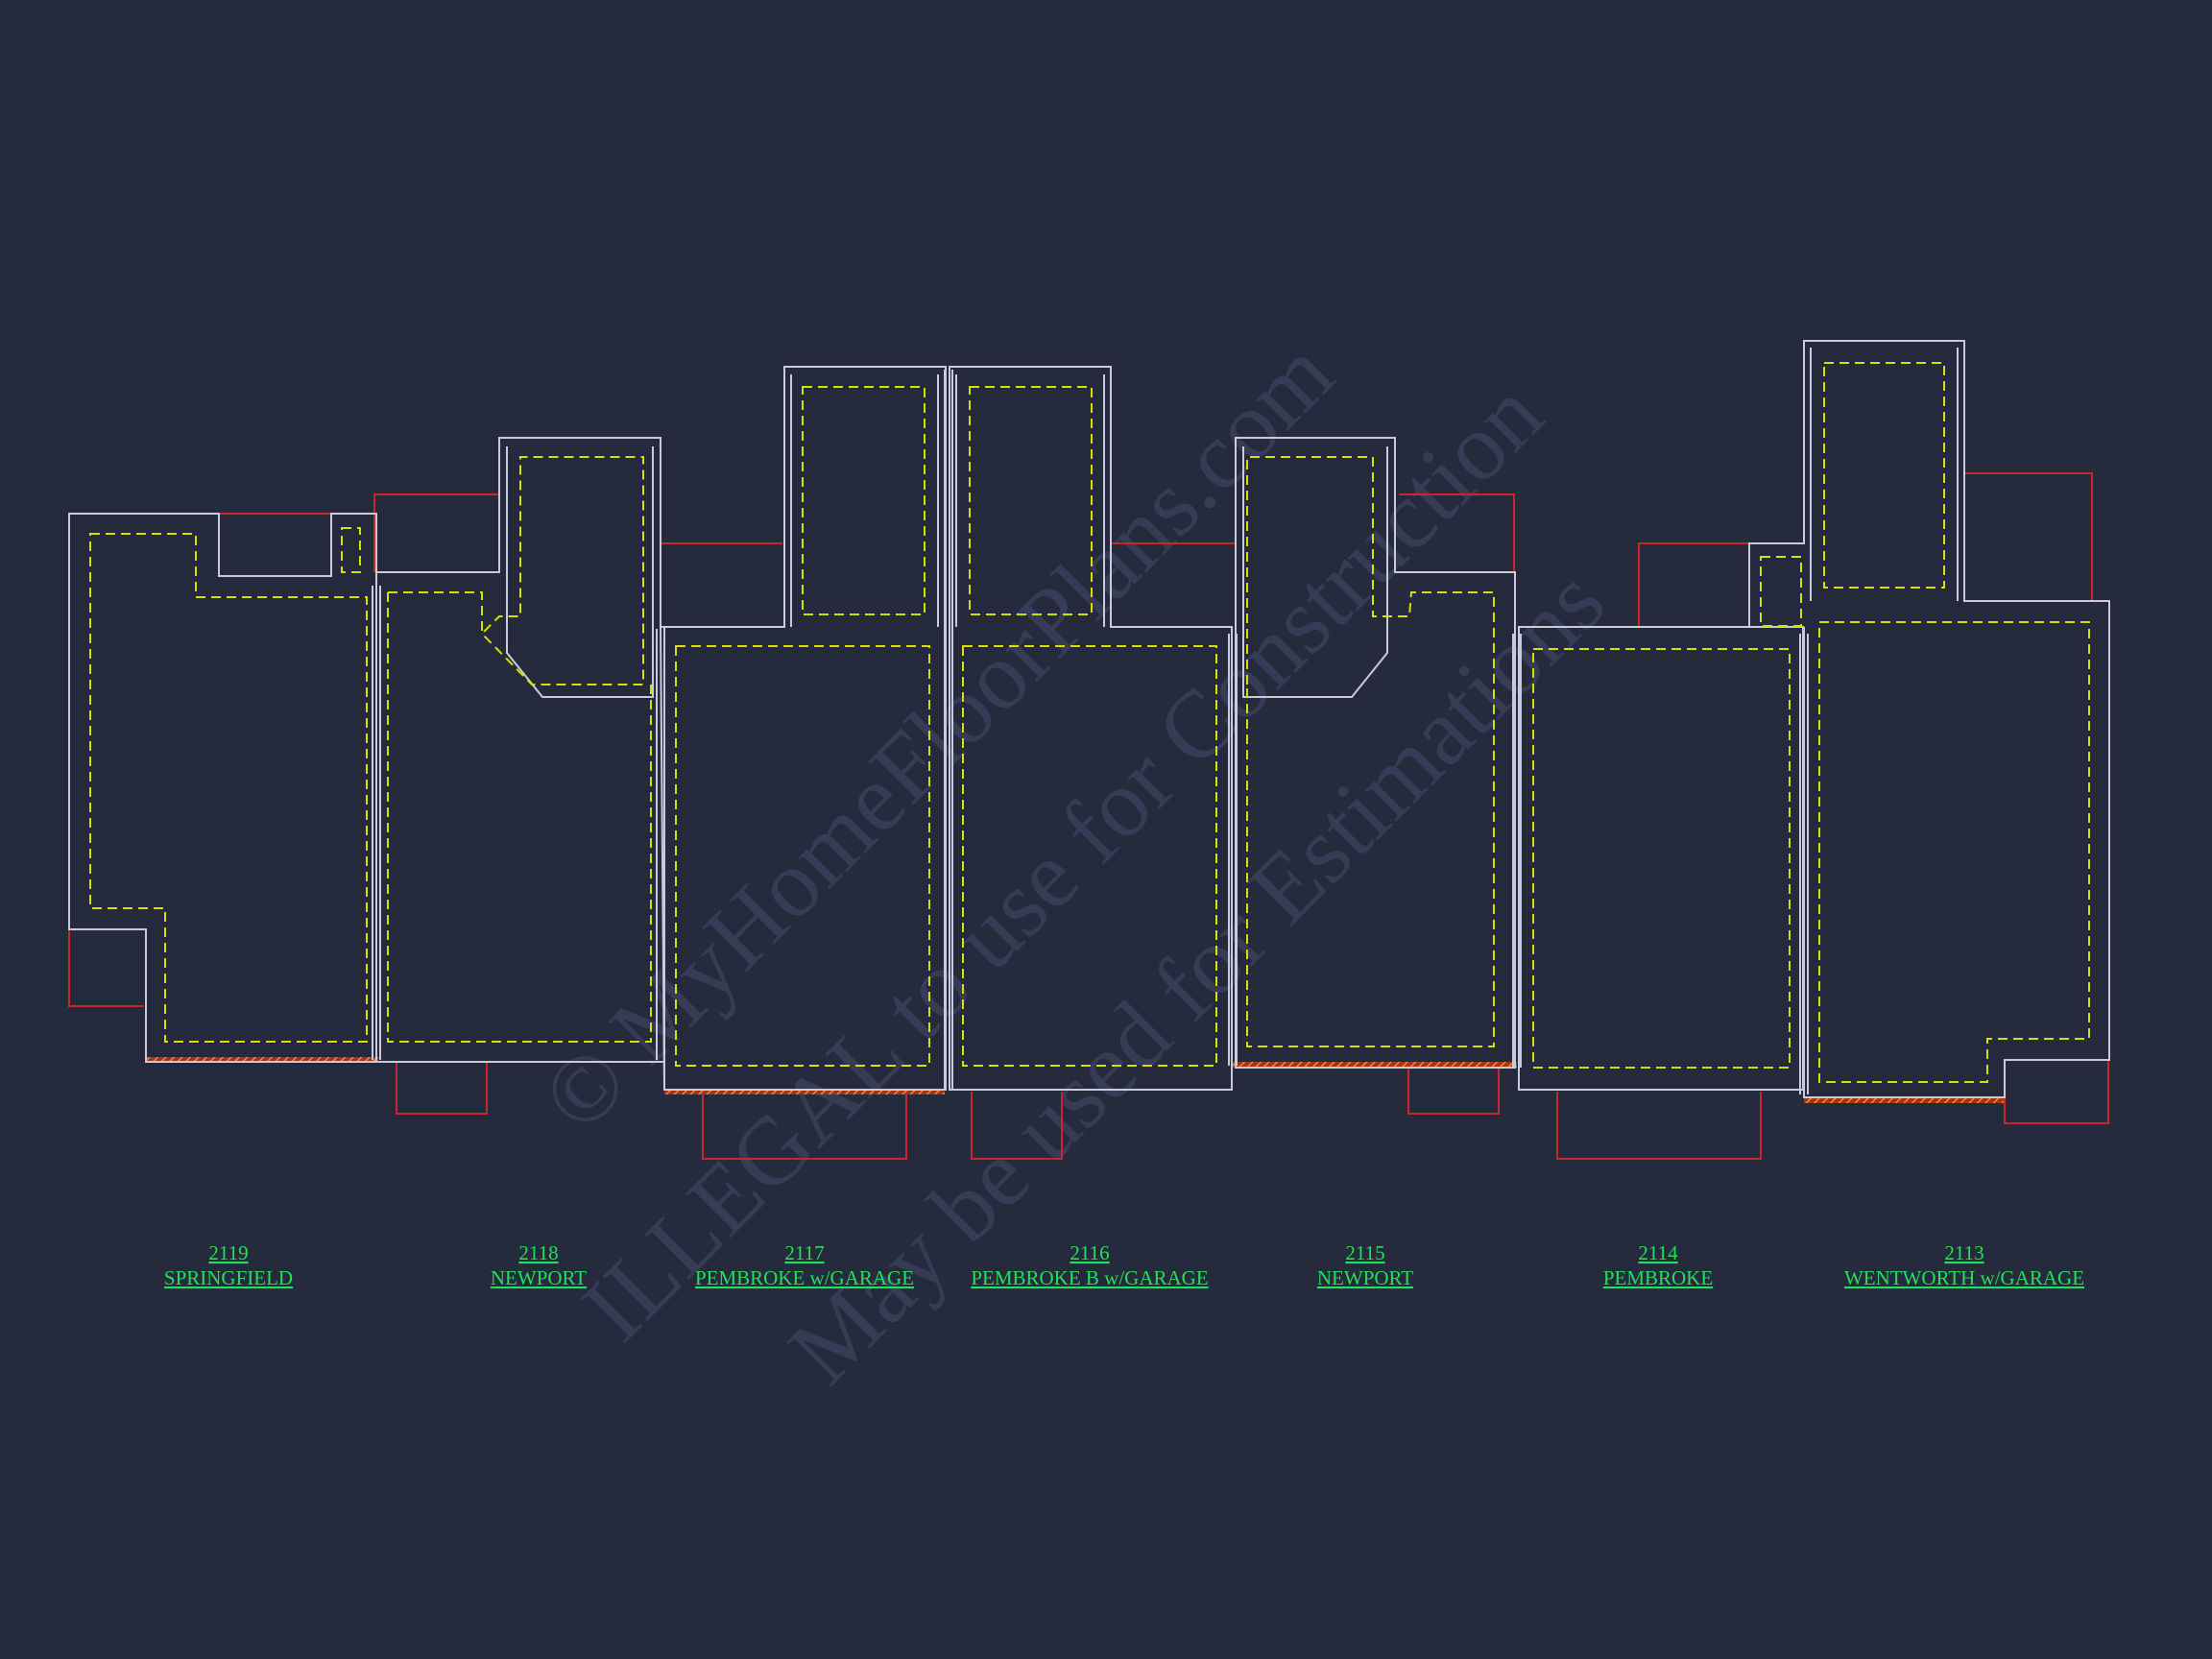  I want to click on unit-number-2116: 2116, so click(1089, 1252).